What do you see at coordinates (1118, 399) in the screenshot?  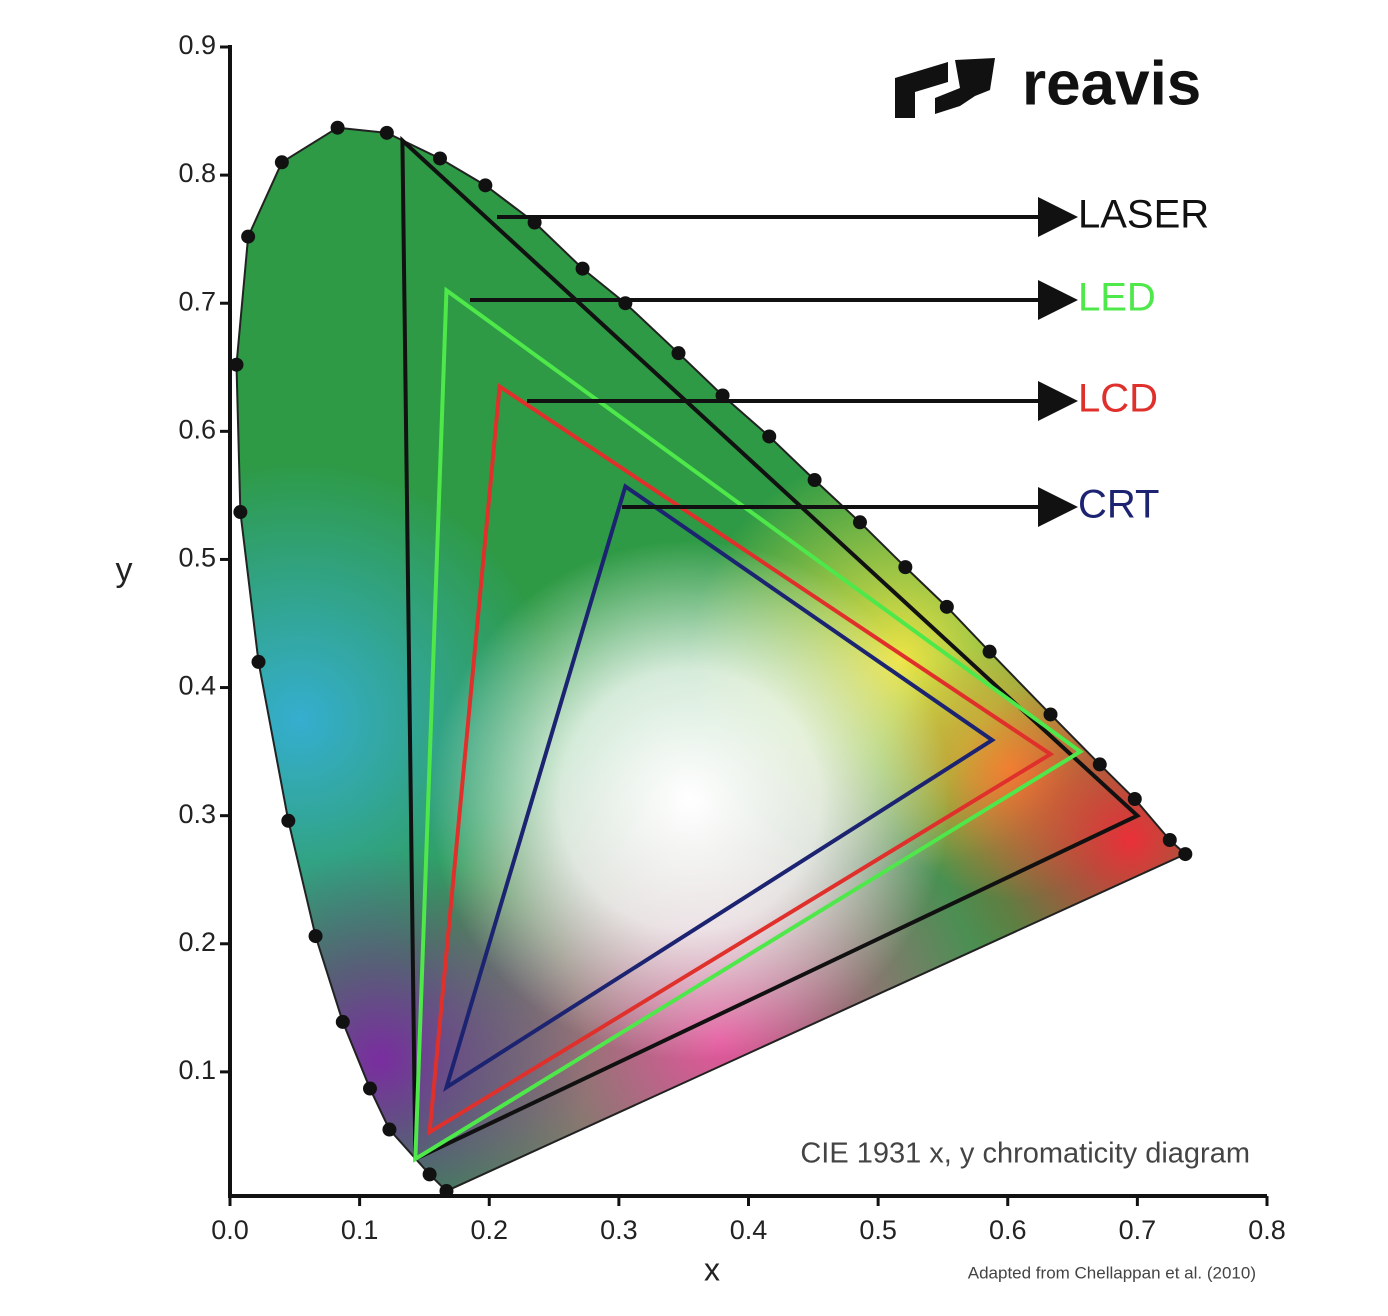 I see `legend-label: LCD` at bounding box center [1118, 399].